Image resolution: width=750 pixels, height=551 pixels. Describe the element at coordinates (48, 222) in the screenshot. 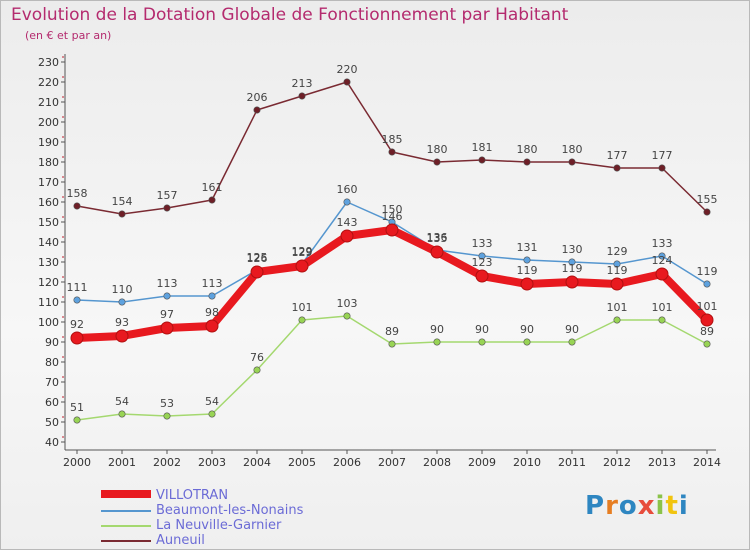

I see `y-tick-label: 150` at that location.